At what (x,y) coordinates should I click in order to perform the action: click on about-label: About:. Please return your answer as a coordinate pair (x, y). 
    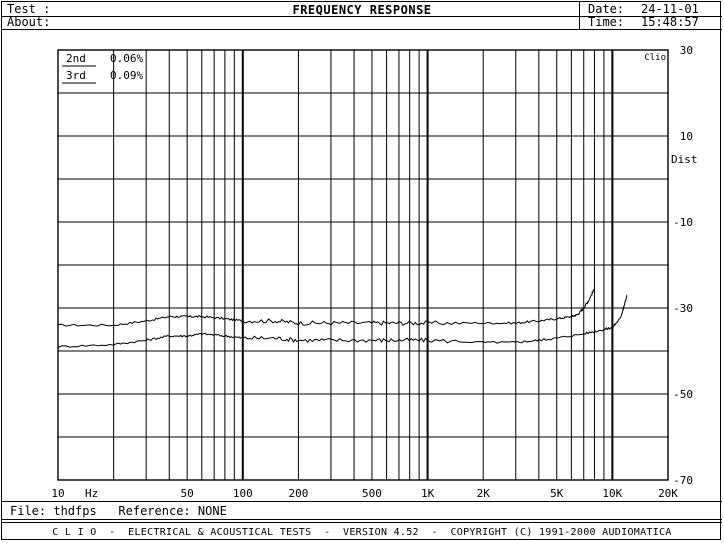
    Looking at the image, I should click on (29, 22).